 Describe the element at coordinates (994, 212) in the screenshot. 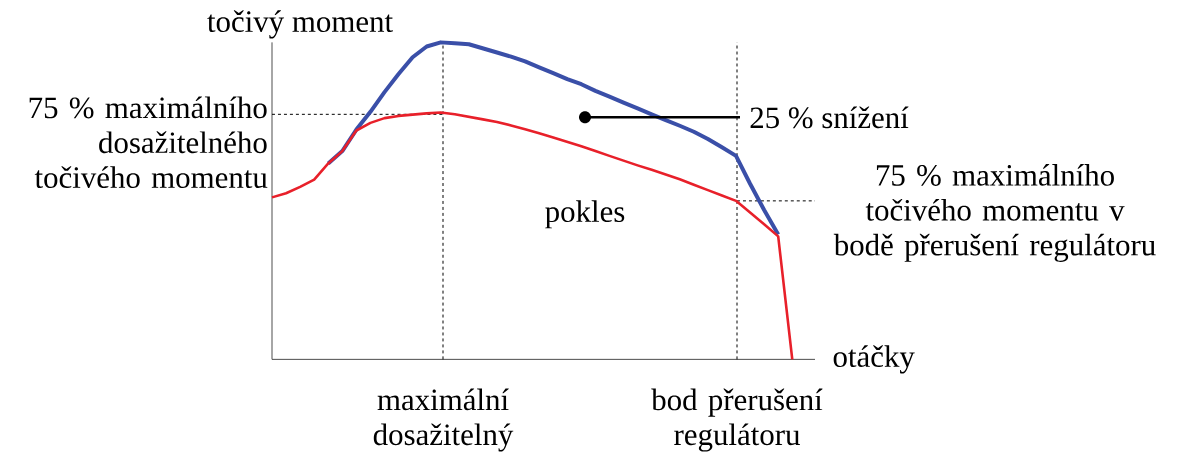

I see `ref-line-label: 75 % maximálního točivého momentu v bodě přerušení regulátoru` at that location.